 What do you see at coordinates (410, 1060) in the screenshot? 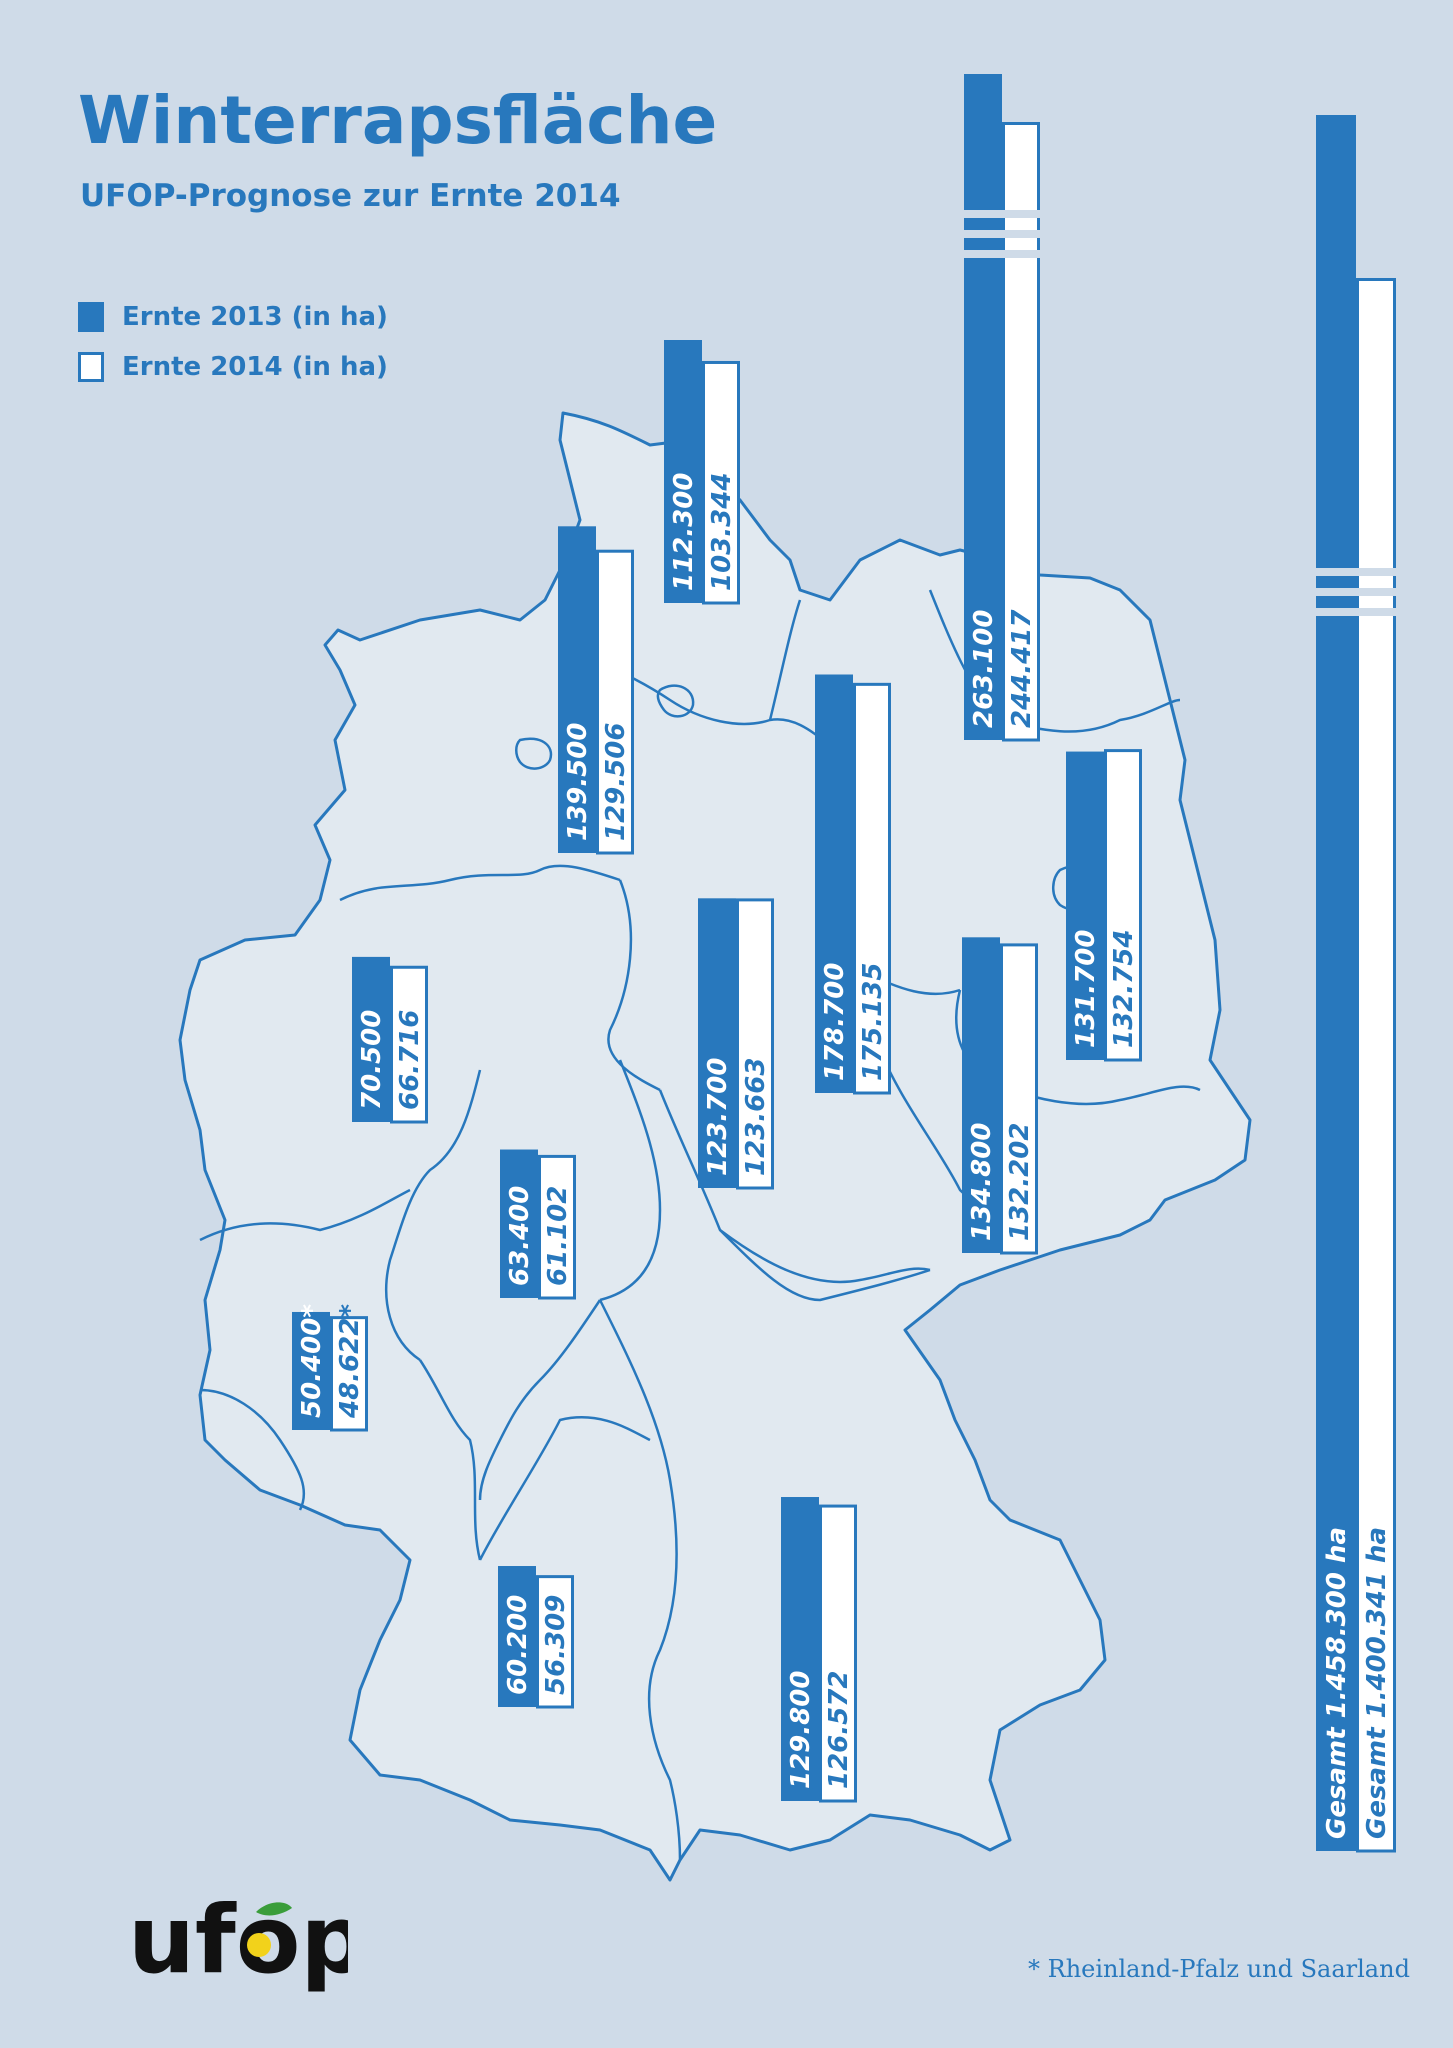
I see `bar-label-nw-2014: 66.716` at bounding box center [410, 1060].